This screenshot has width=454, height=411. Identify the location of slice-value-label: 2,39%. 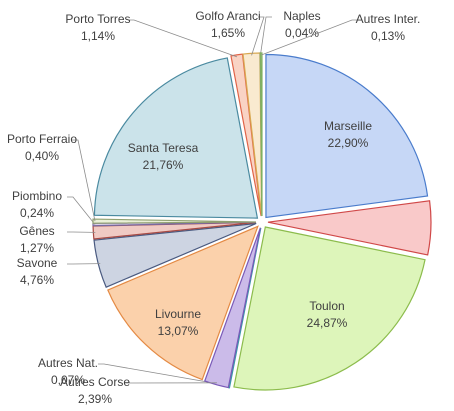
(95, 399).